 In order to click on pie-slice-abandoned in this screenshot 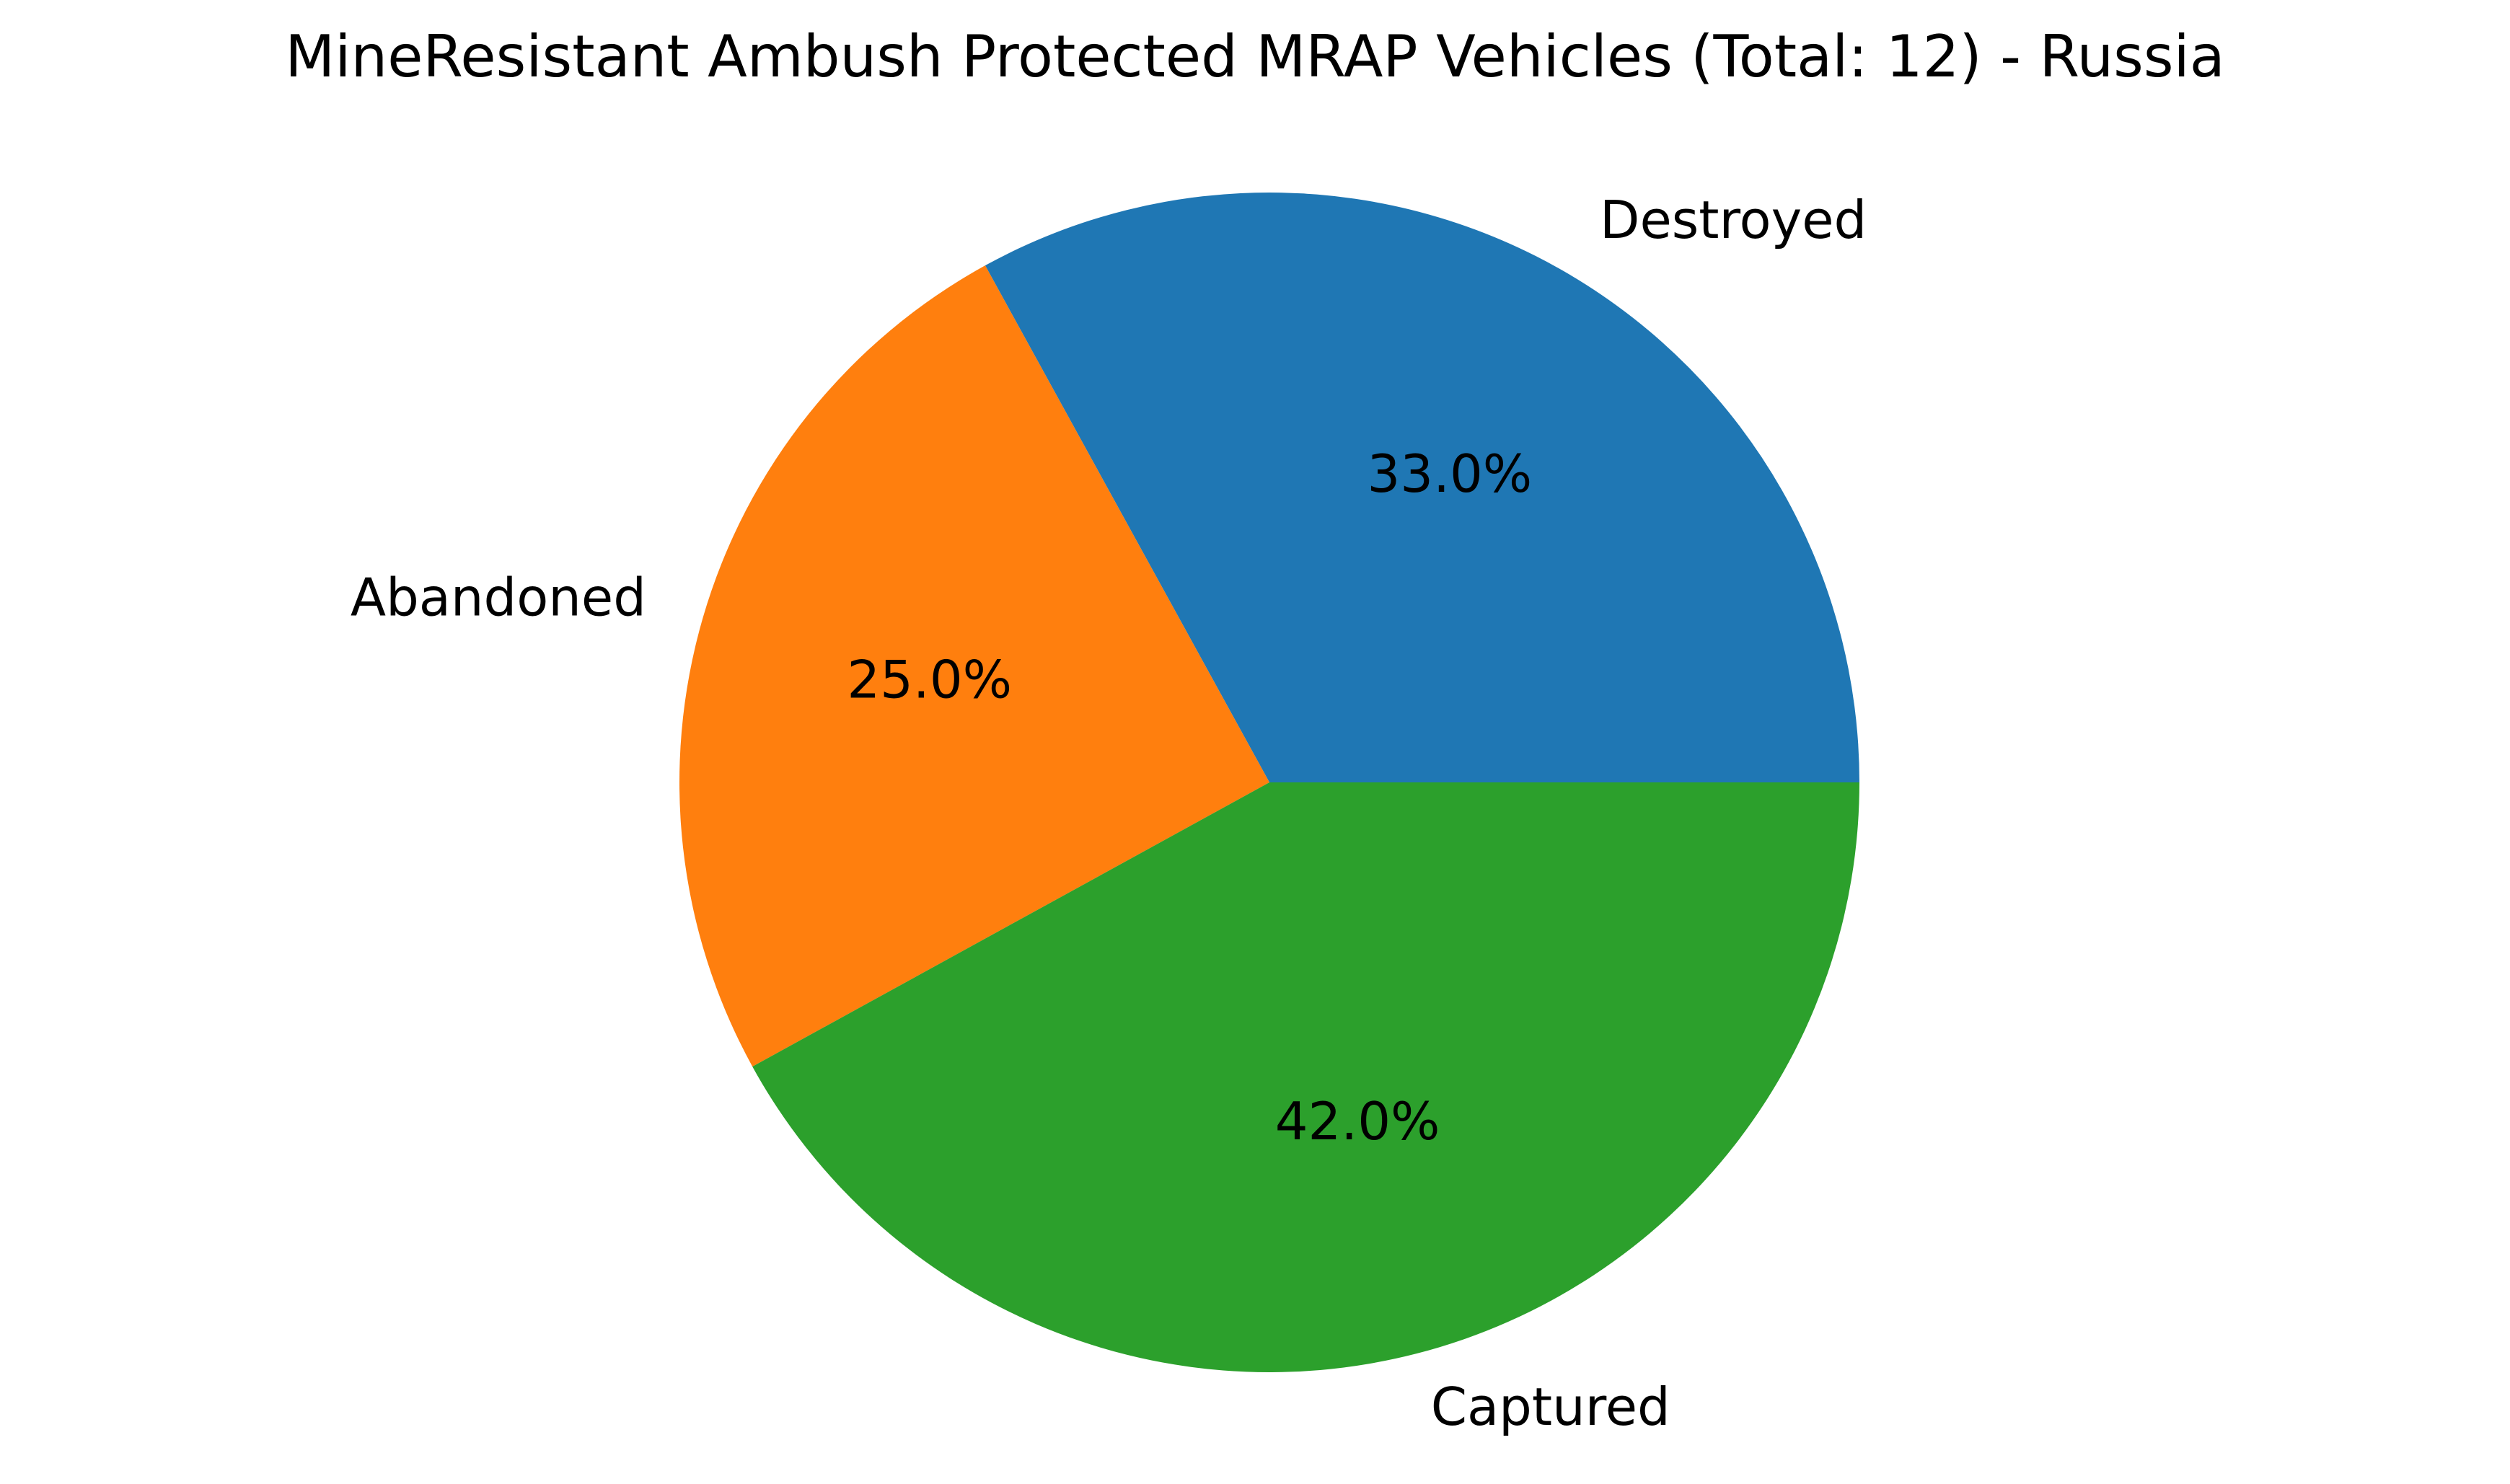, I will do `click(974, 666)`.